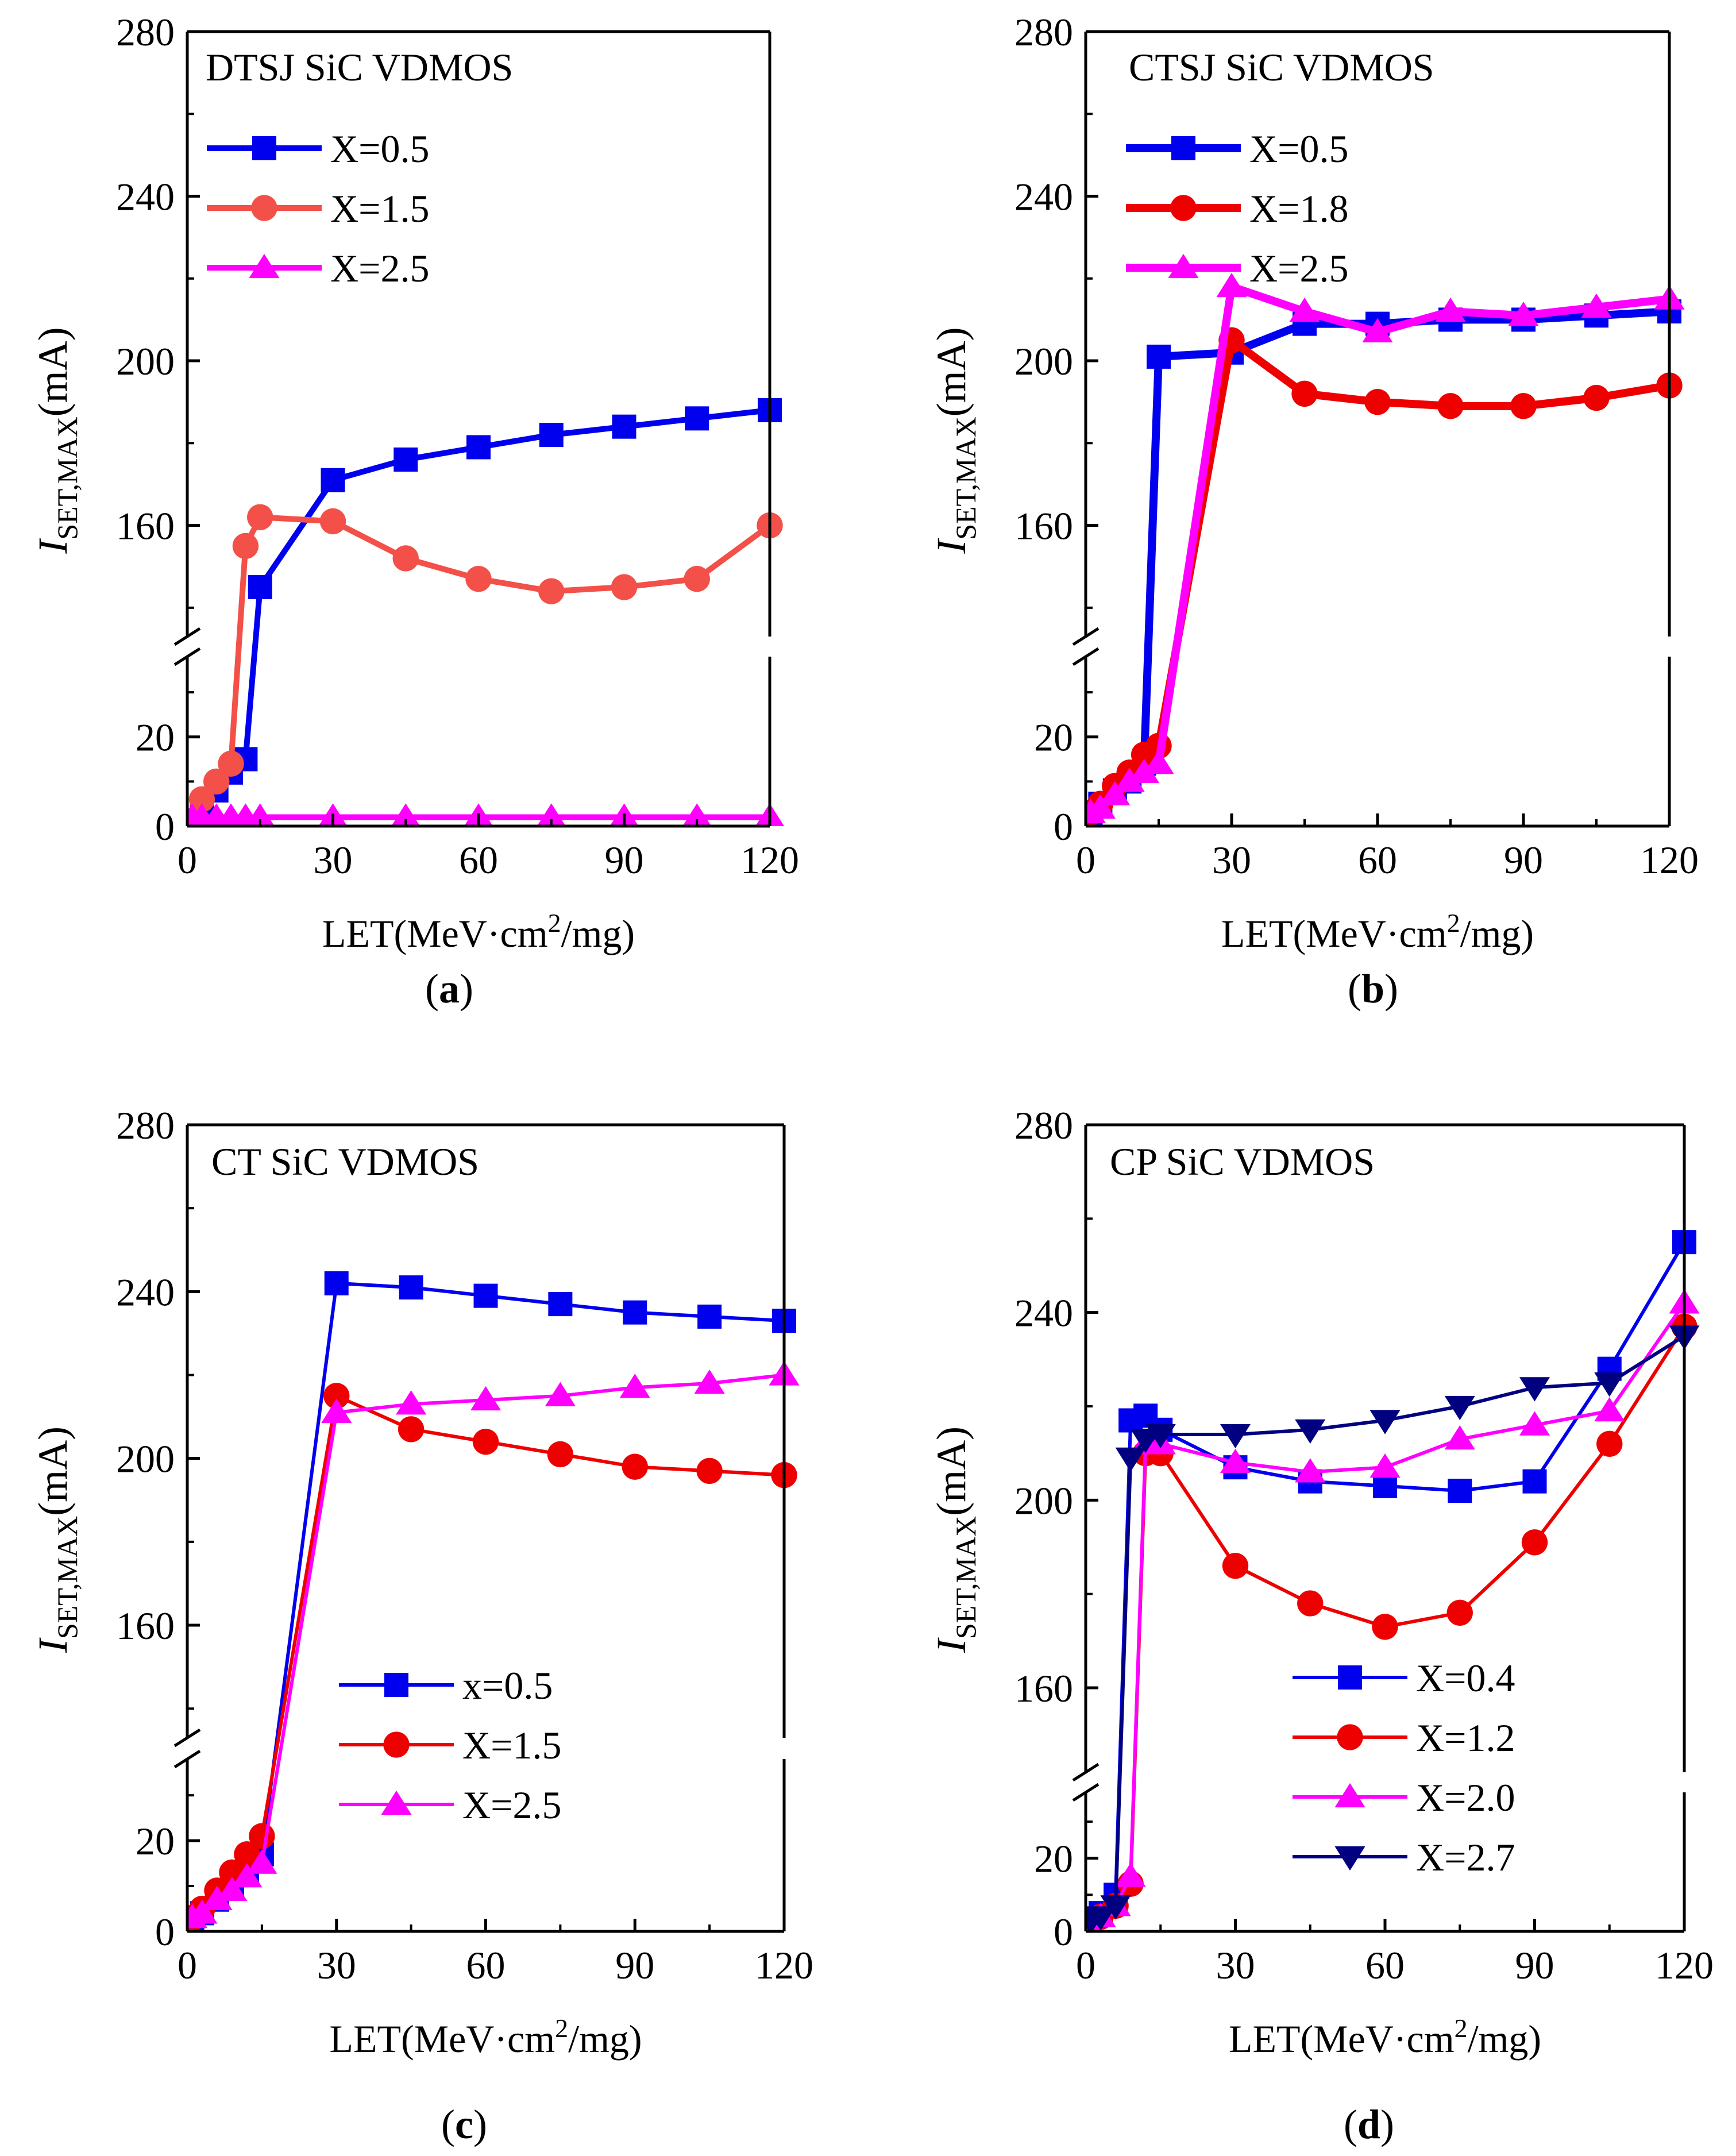 Image resolution: width=1736 pixels, height=2156 pixels. I want to click on plot-title: DTSJ SiC VDMOS, so click(359, 67).